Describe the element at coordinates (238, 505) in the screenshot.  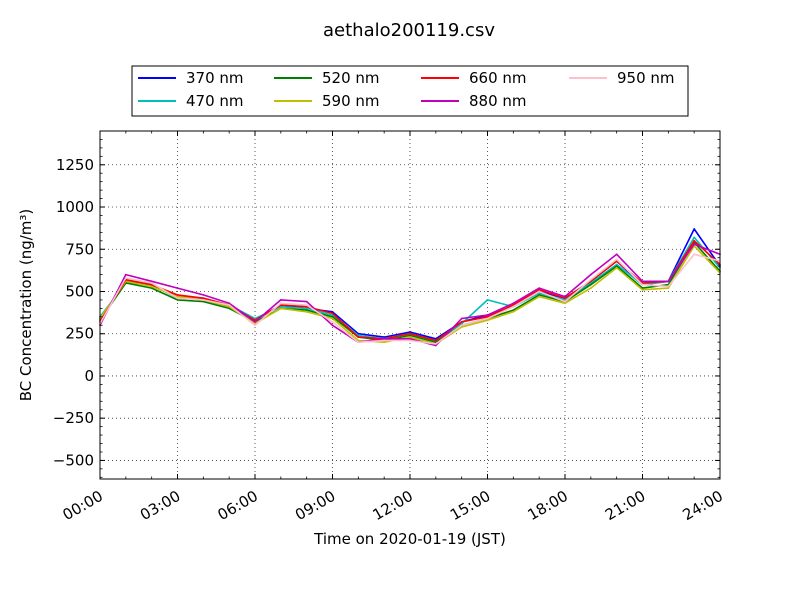
I see `x-tick-label: 06:00` at that location.